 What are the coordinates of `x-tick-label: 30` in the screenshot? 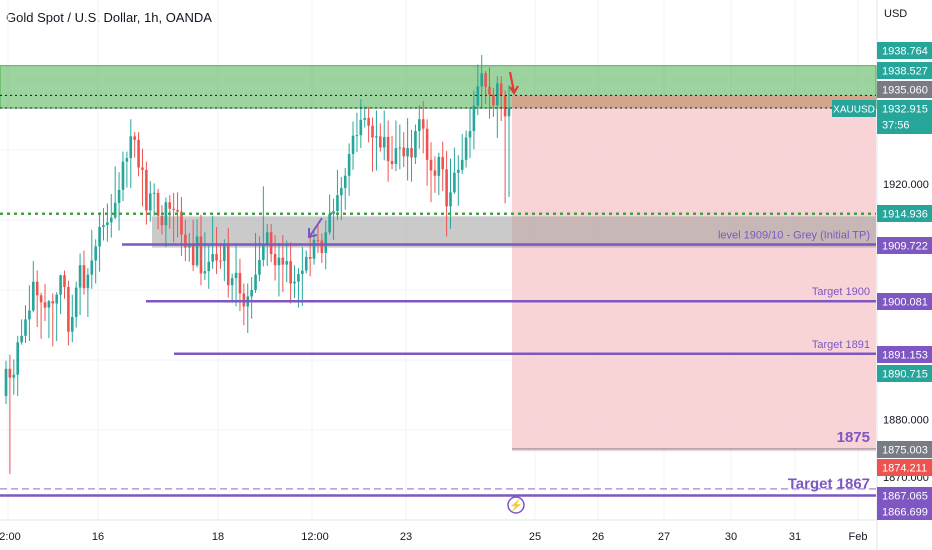 It's located at (731, 537).